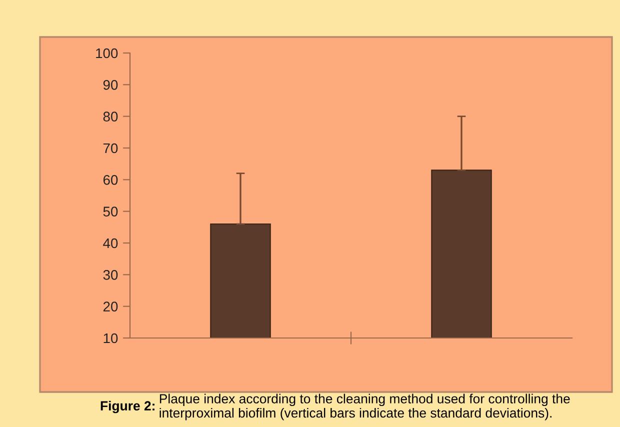 This screenshot has width=620, height=427. What do you see at coordinates (110, 243) in the screenshot?
I see `y-tick-label: 40` at bounding box center [110, 243].